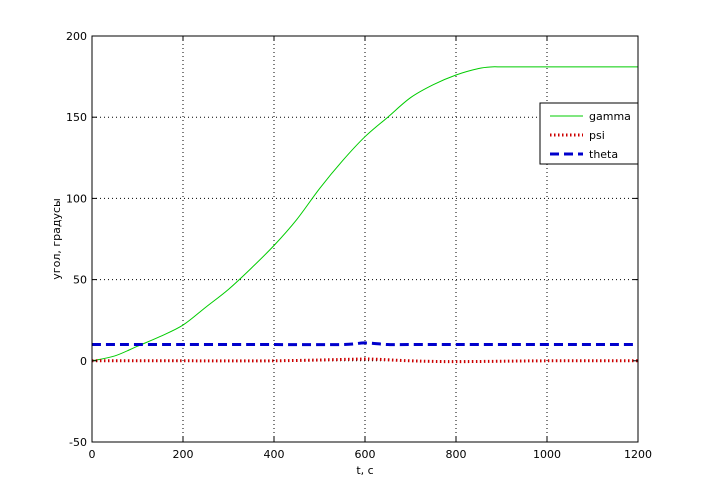  Describe the element at coordinates (78, 442) in the screenshot. I see `y-tick-label: -50` at that location.